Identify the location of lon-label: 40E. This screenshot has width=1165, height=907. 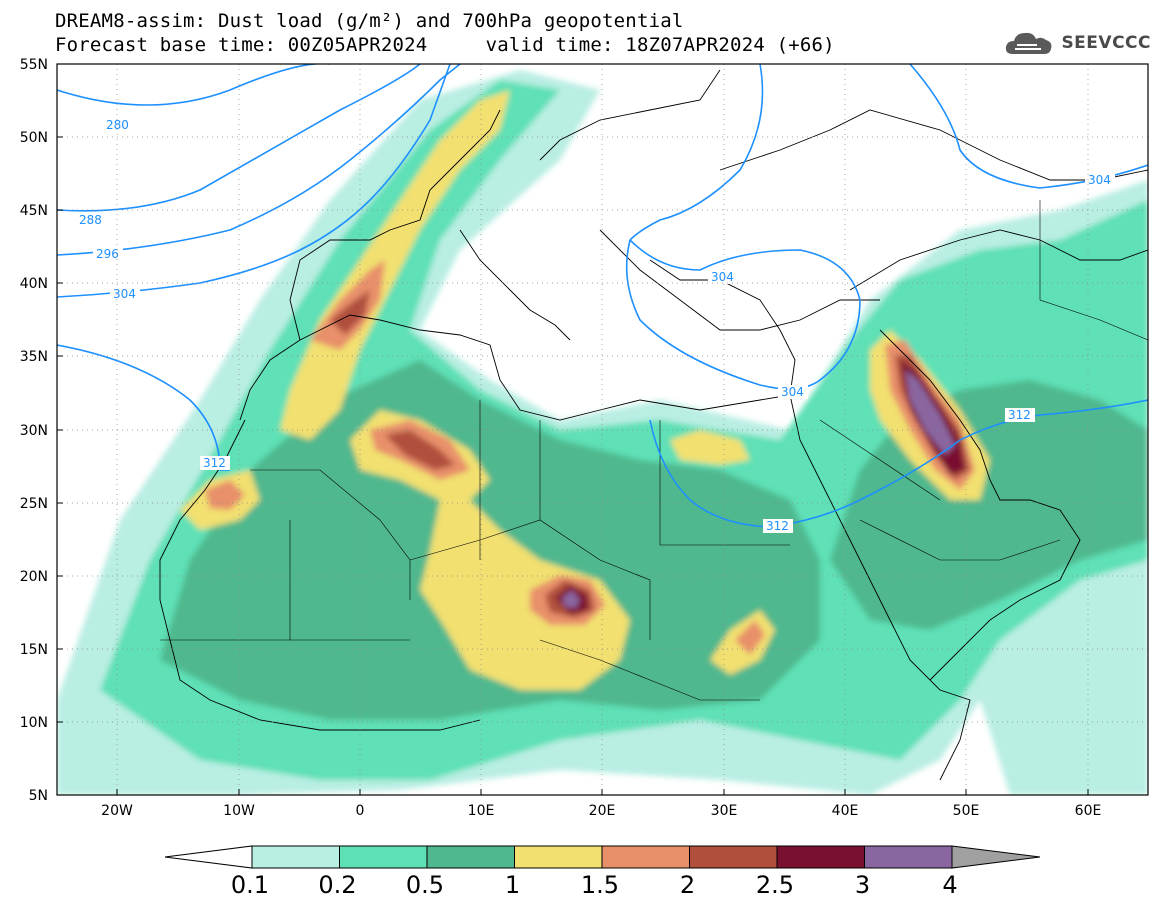
(845, 811).